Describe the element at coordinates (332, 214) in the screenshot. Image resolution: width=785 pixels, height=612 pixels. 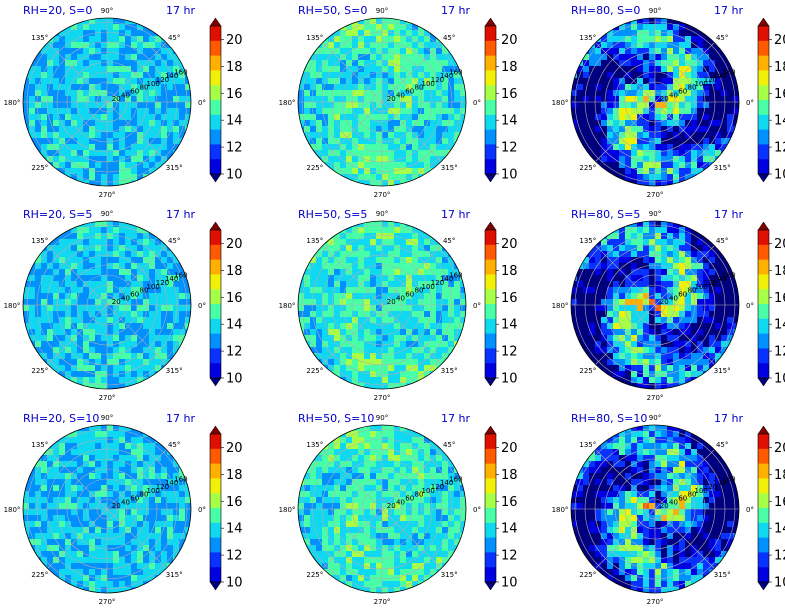
I see `panel-title: RH=50, S=5` at that location.